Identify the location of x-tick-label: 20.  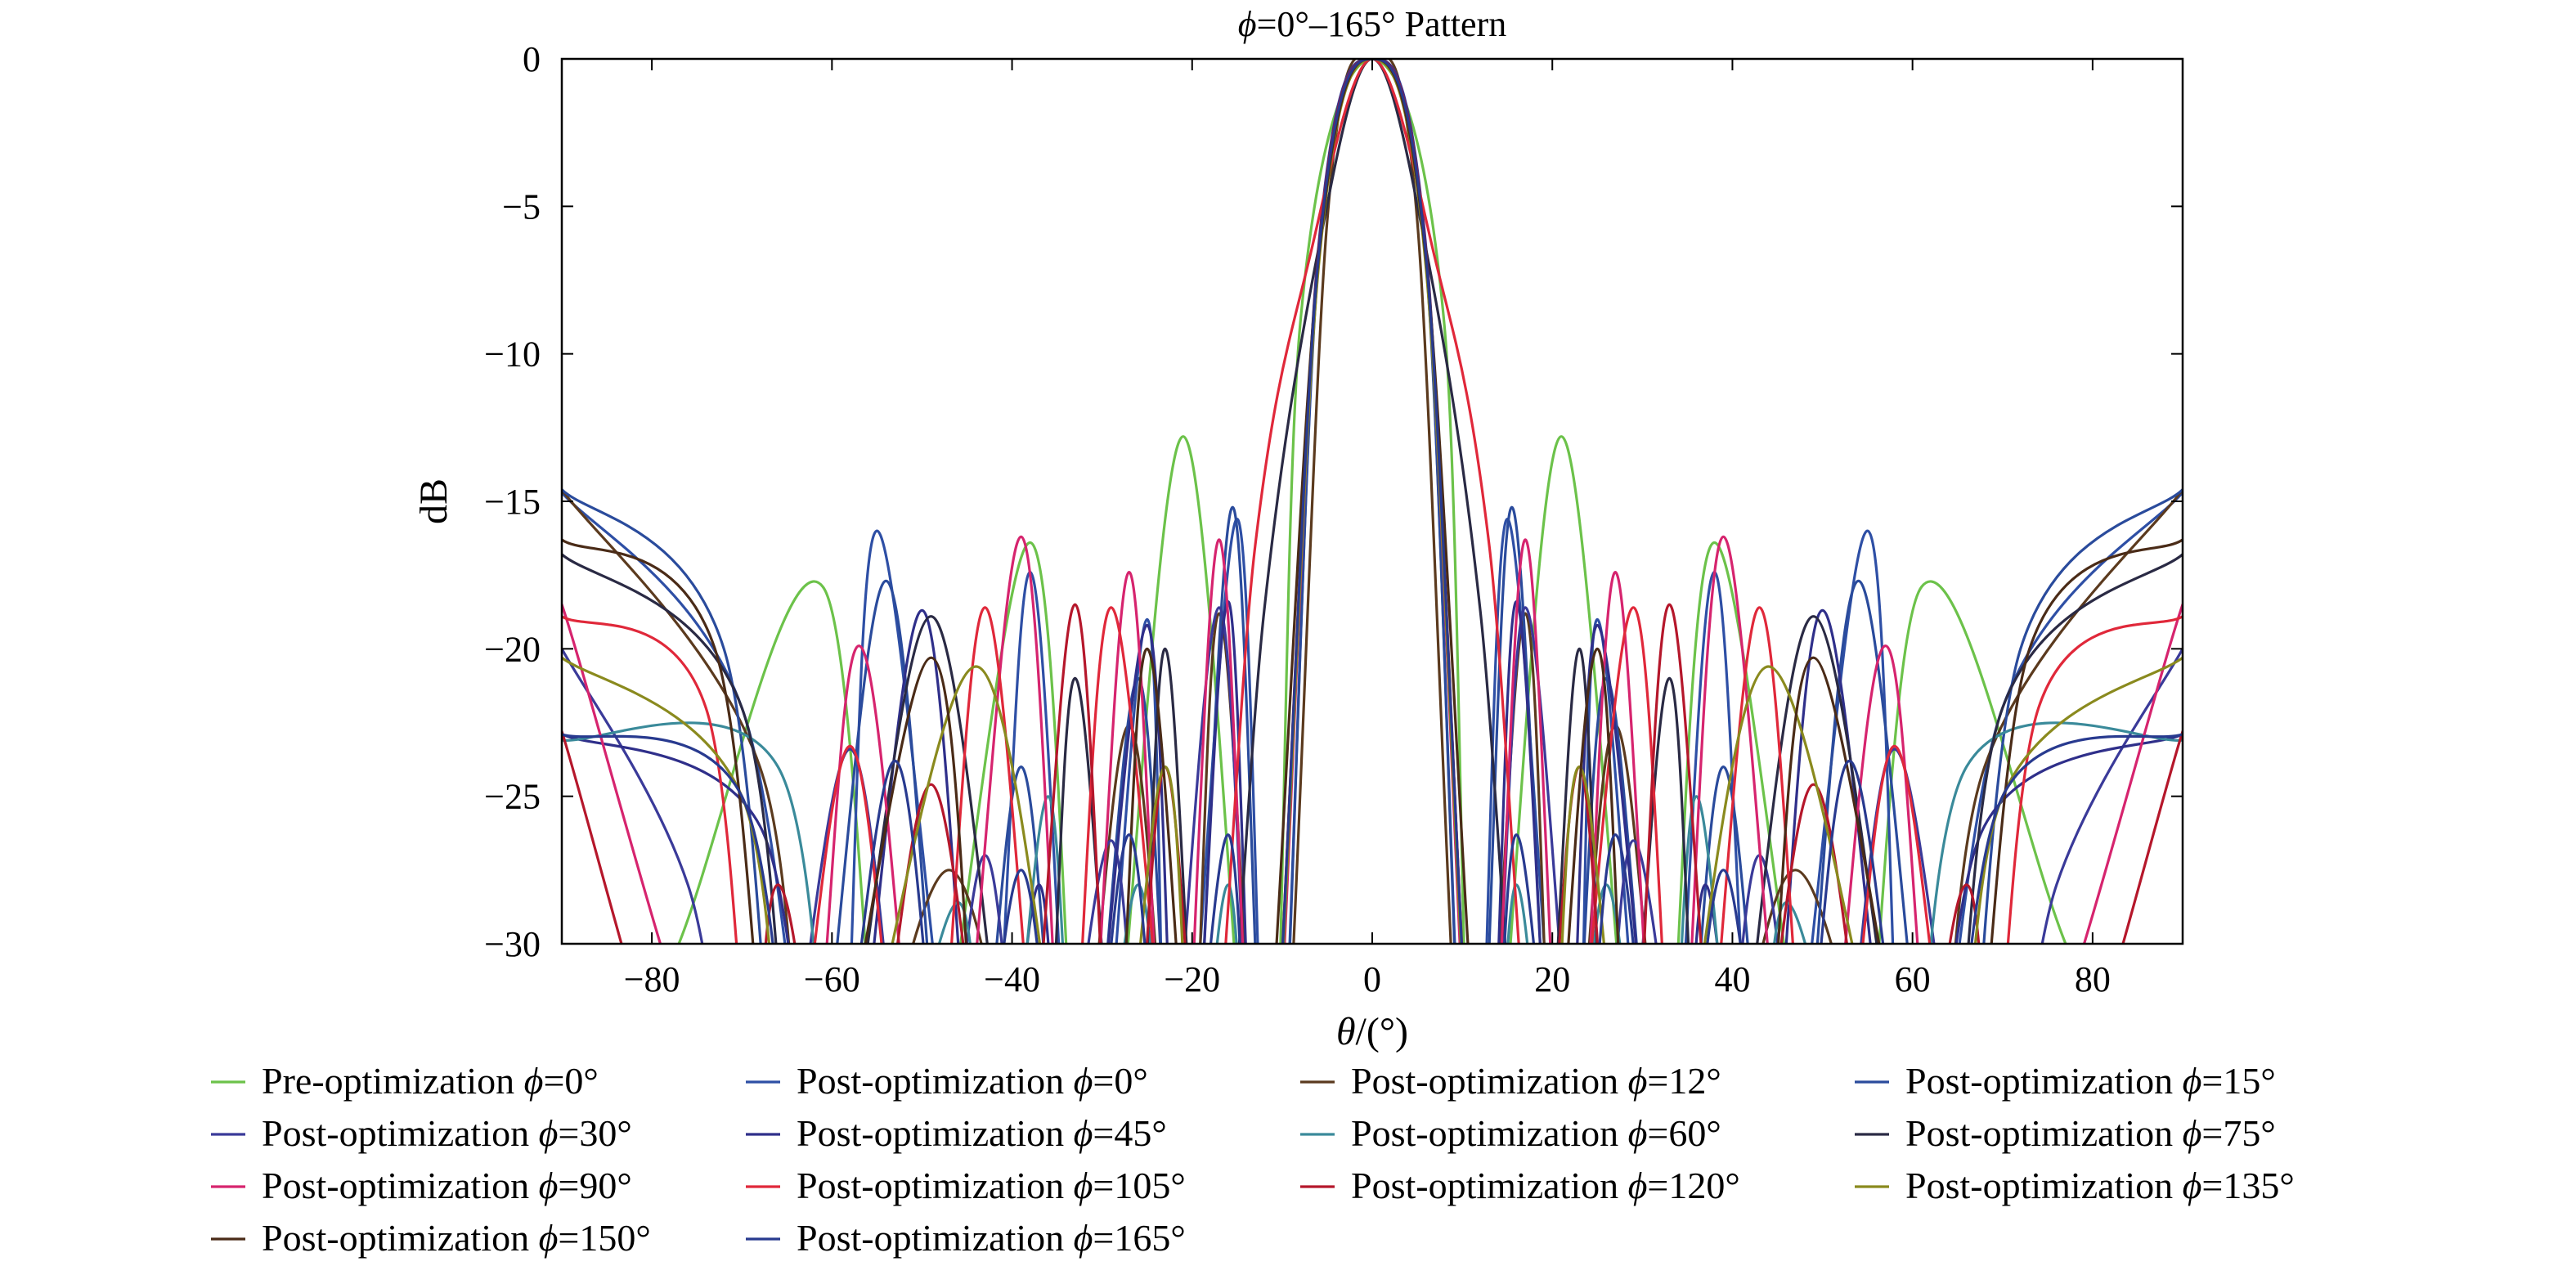
(1552, 979).